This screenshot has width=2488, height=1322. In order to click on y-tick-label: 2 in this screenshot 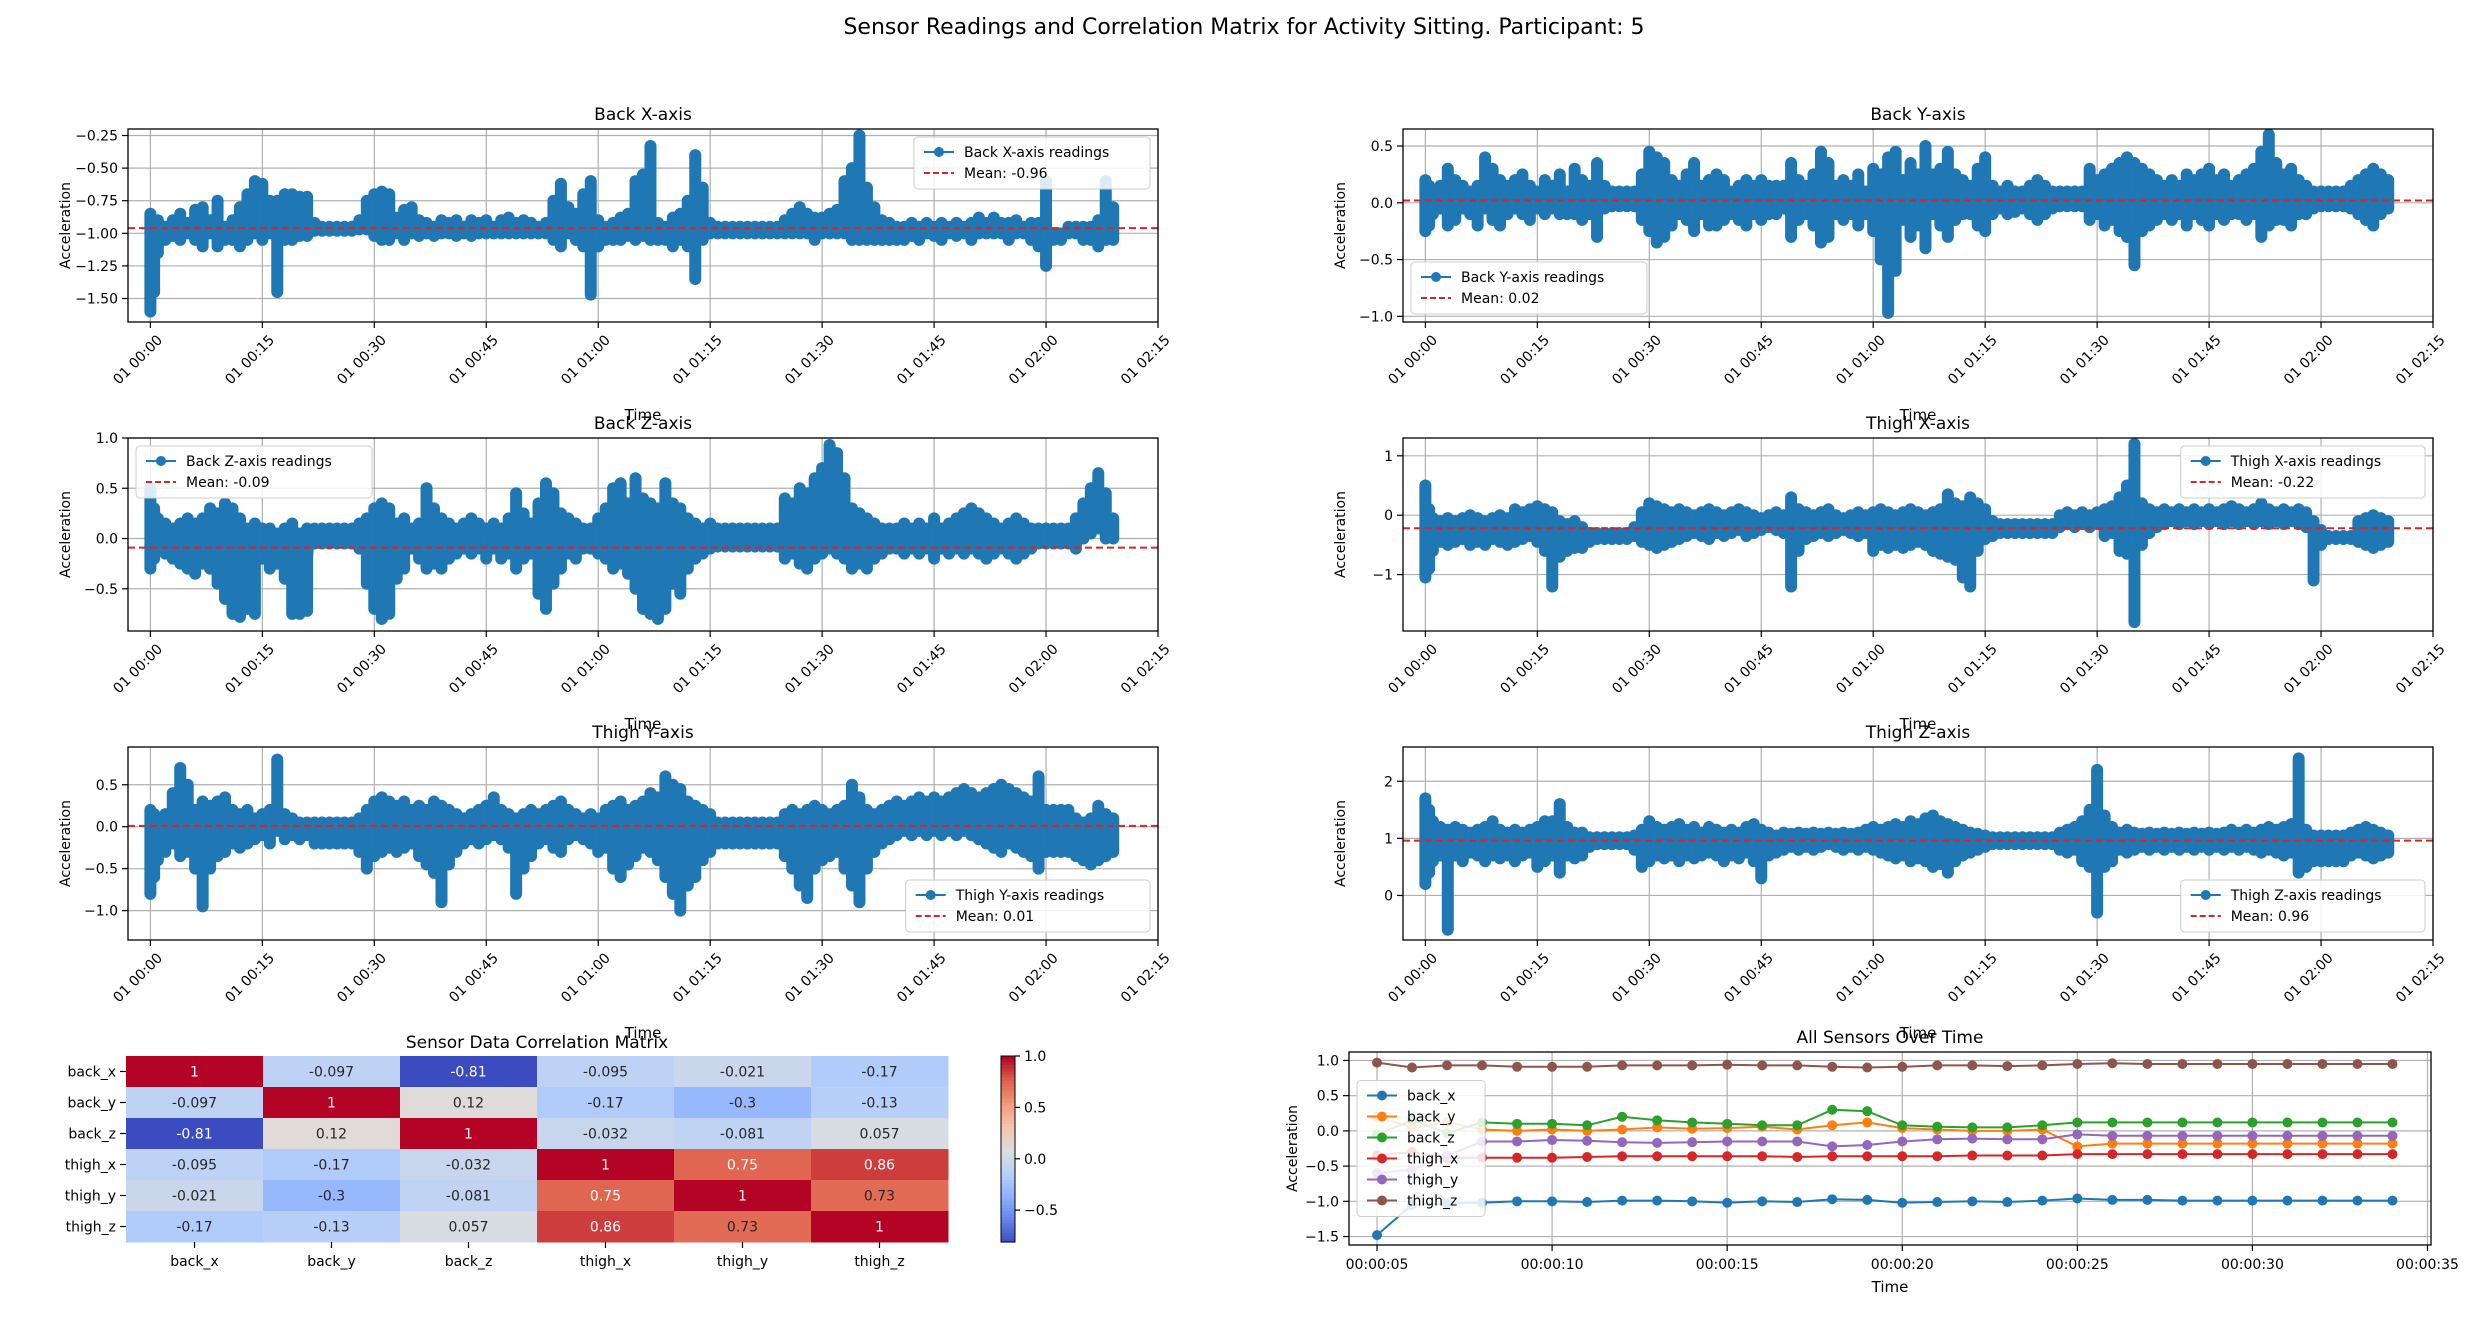, I will do `click(1388, 782)`.